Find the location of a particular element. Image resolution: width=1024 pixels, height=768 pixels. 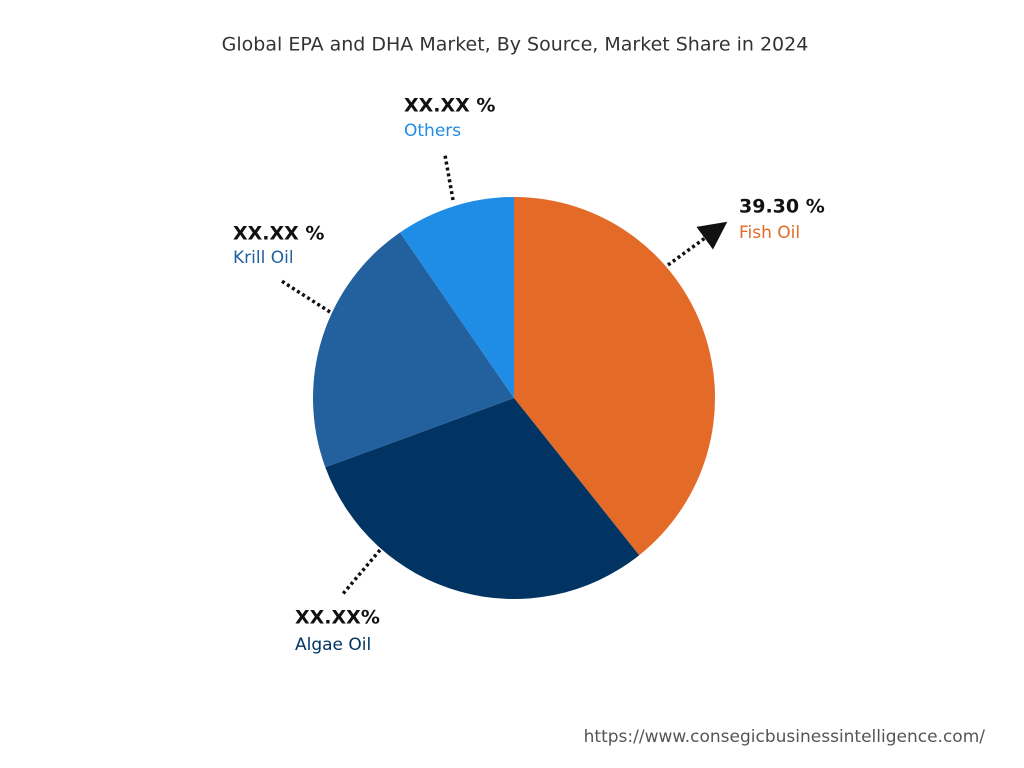

category-label: Algae Oil is located at coordinates (333, 645).